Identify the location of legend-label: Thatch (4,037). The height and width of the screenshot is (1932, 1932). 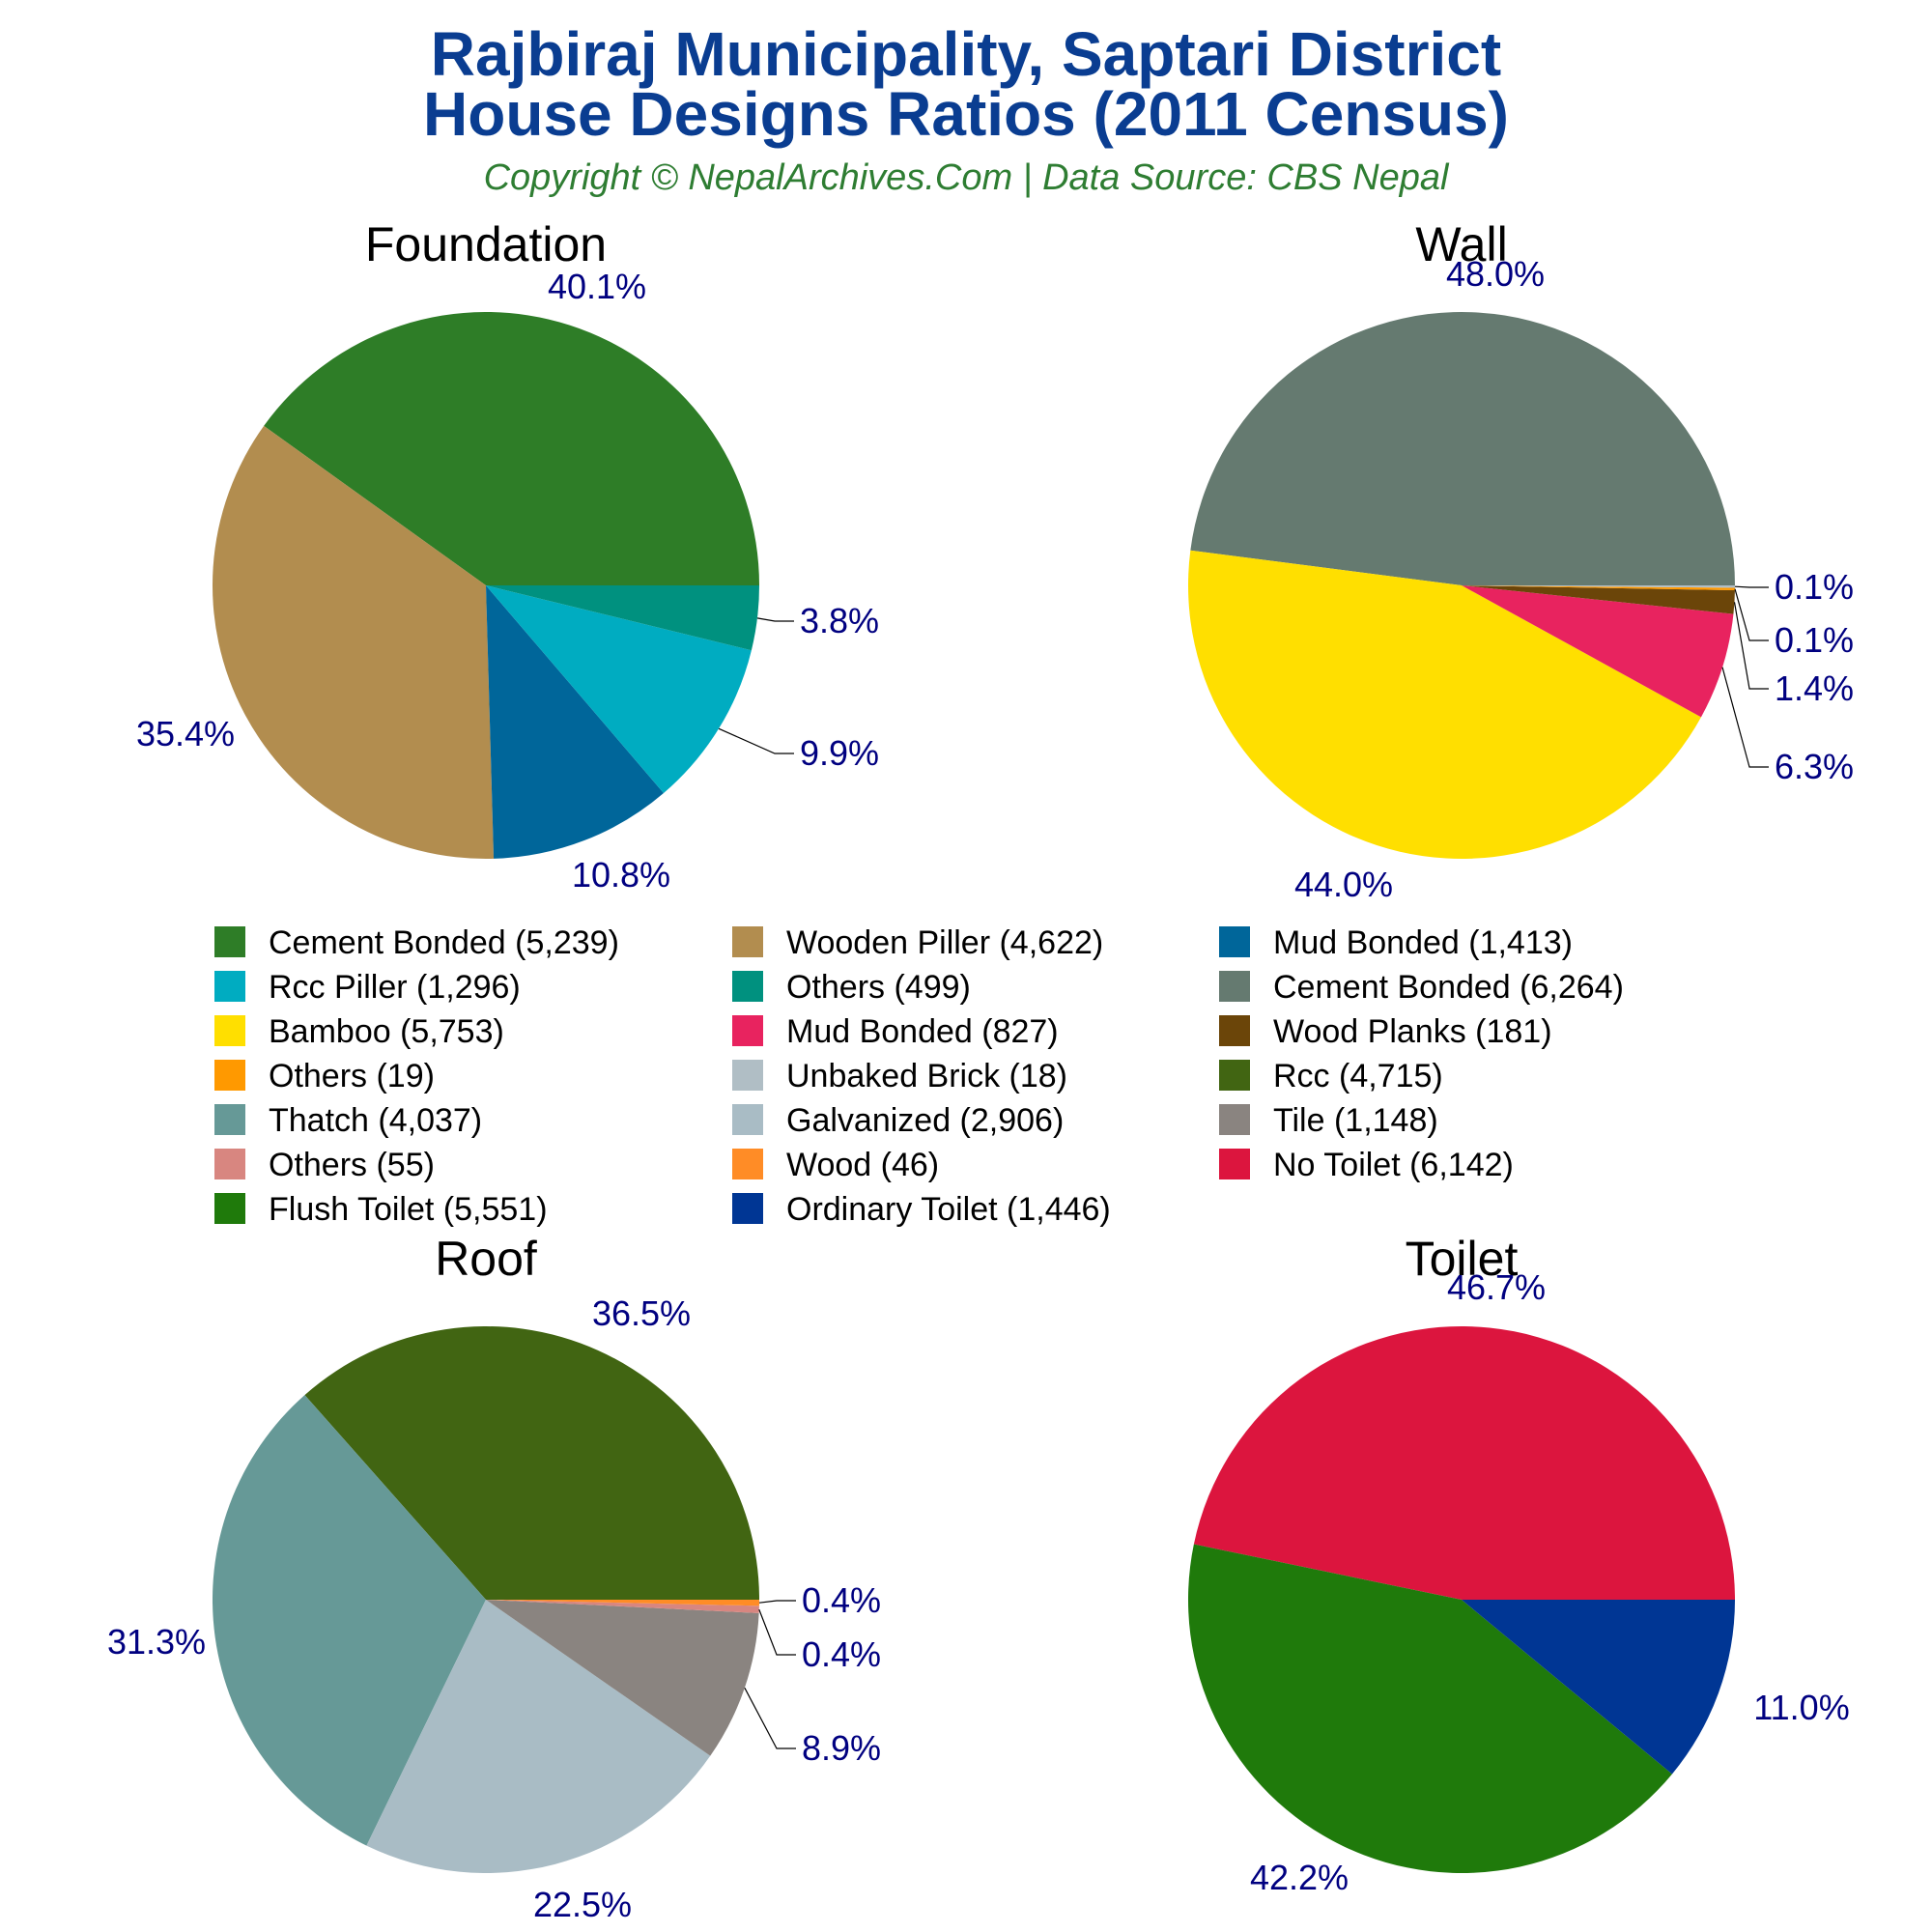
(375, 1120).